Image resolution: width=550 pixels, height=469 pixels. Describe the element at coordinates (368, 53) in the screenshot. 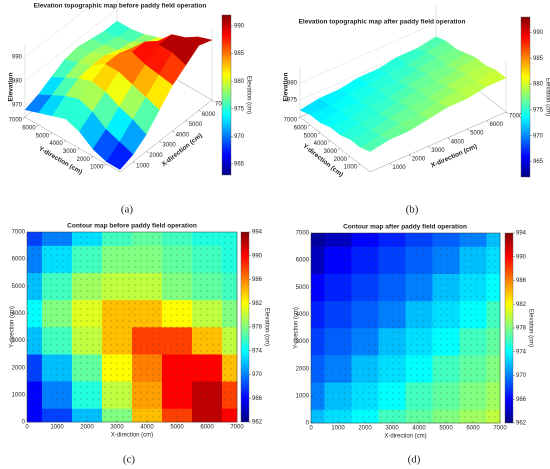

I see `grid-line` at that location.